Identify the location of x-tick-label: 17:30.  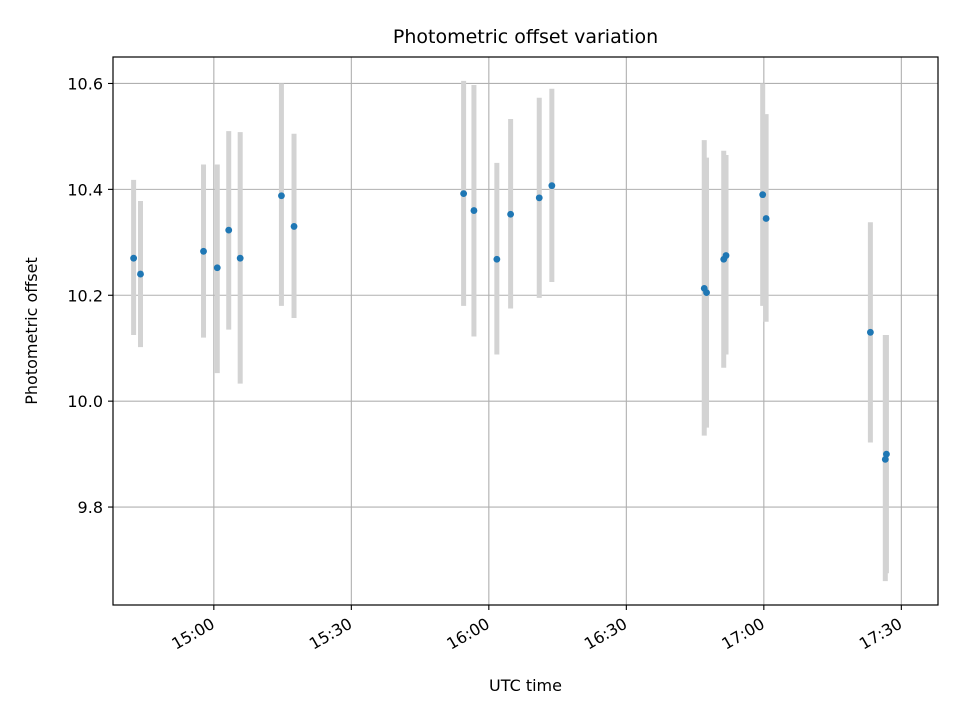
(880, 634).